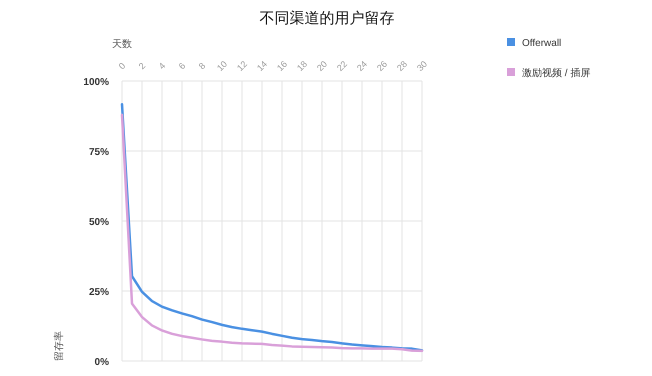 This screenshot has height=376, width=652. I want to click on legend-label: Offerwall, so click(542, 43).